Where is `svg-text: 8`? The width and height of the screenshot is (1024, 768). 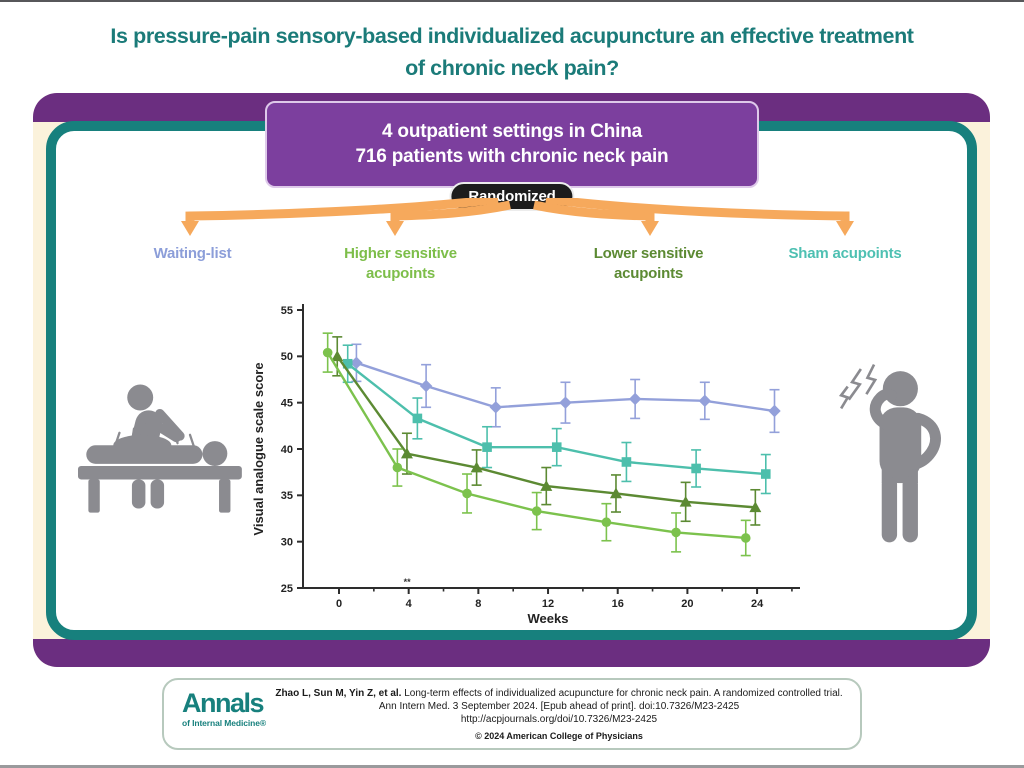 svg-text: 8 is located at coordinates (478, 604).